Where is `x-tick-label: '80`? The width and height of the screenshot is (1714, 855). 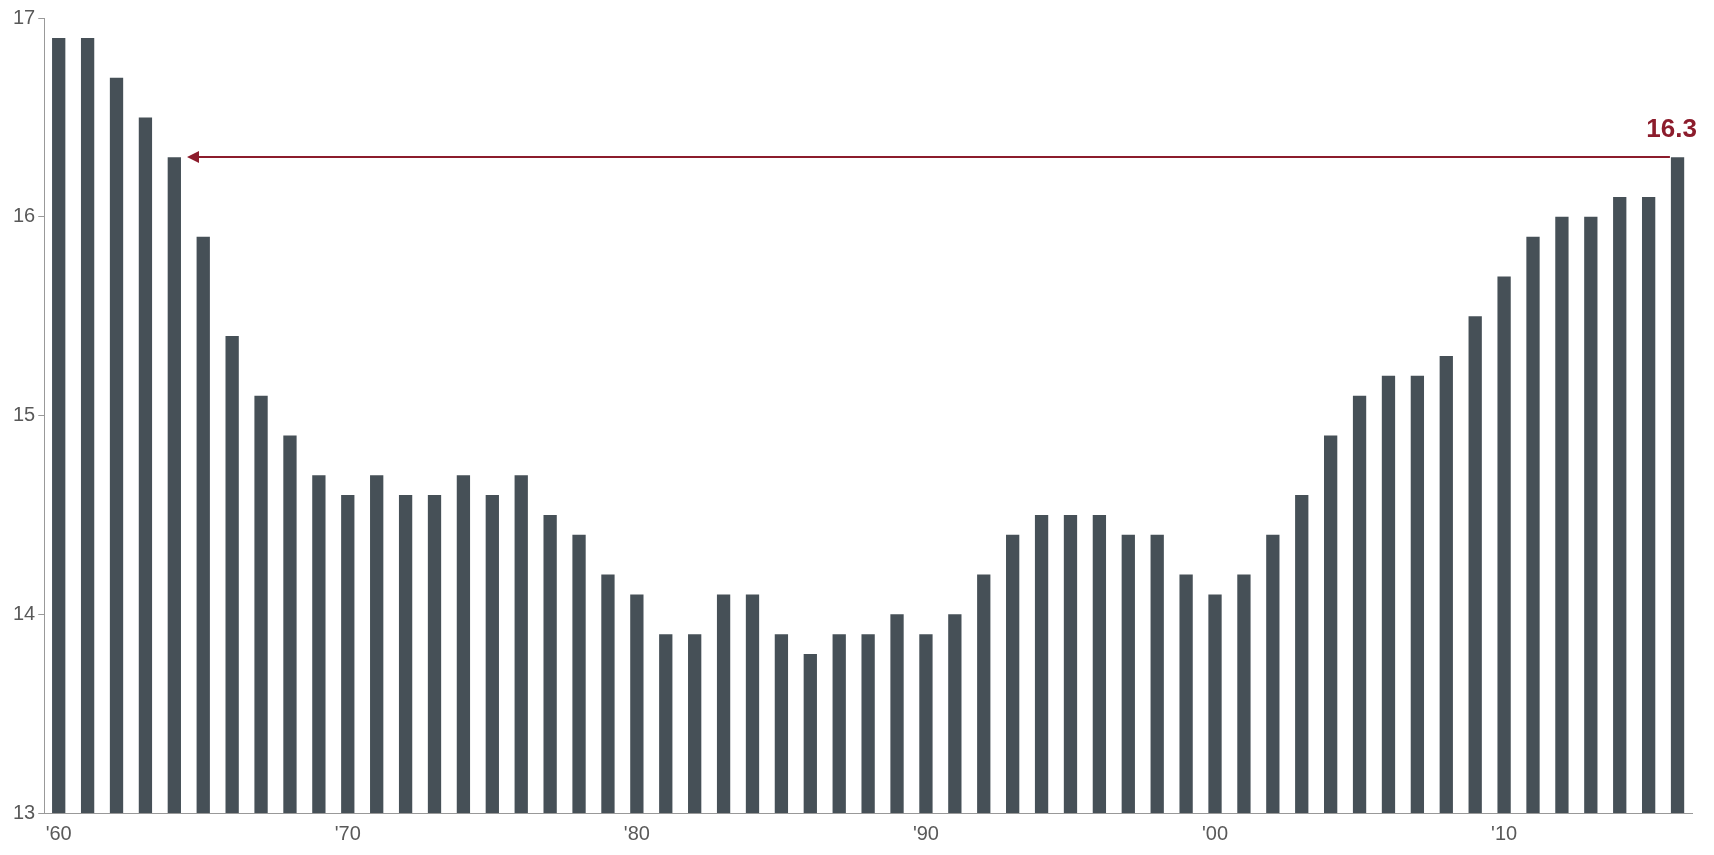 x-tick-label: '80 is located at coordinates (636, 832).